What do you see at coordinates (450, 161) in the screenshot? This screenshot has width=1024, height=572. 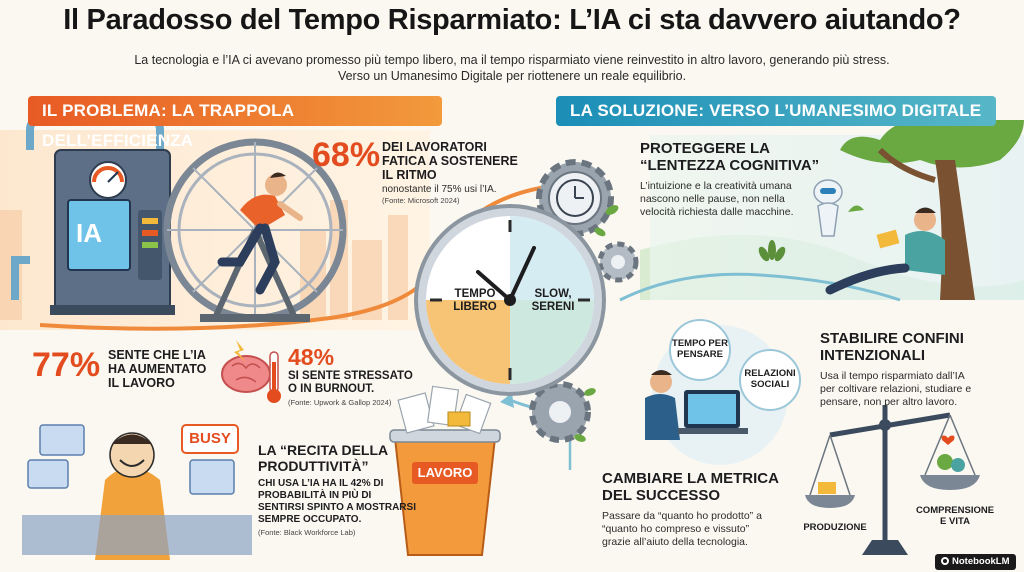 I see `stat-68-line-2: FATICA A SOSTENERE` at bounding box center [450, 161].